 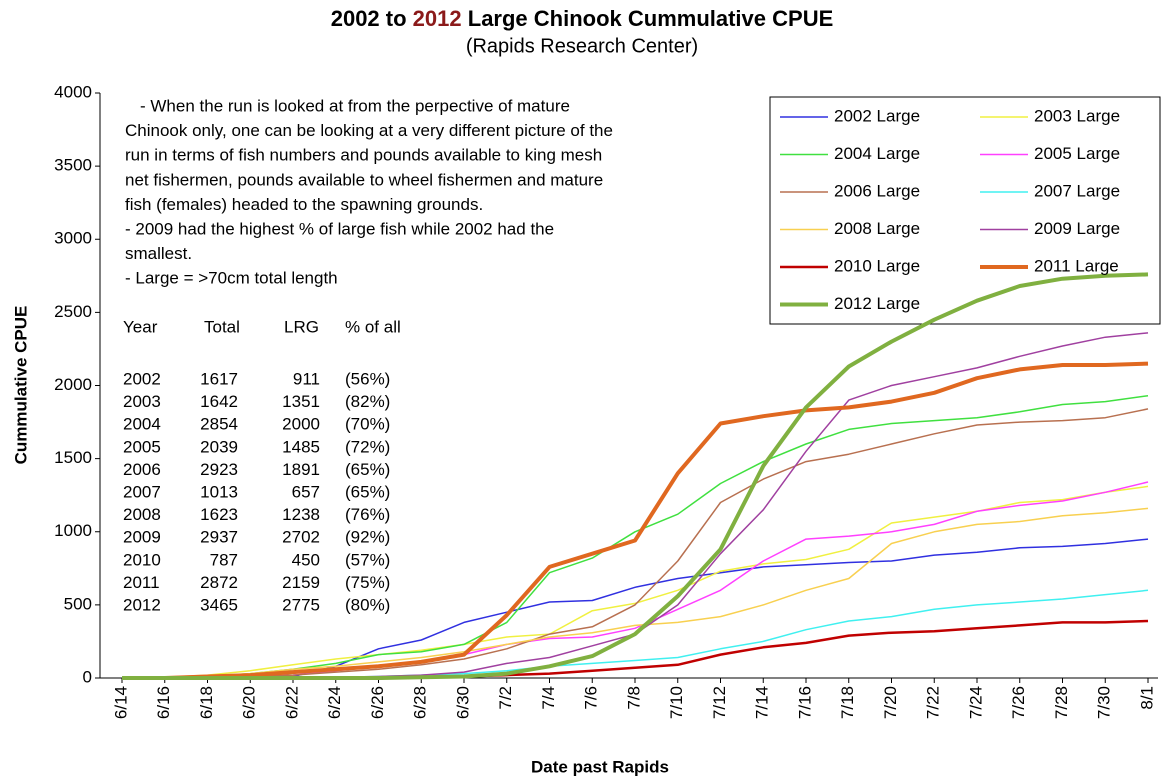 What do you see at coordinates (222, 326) in the screenshot?
I see `table-header: Total` at bounding box center [222, 326].